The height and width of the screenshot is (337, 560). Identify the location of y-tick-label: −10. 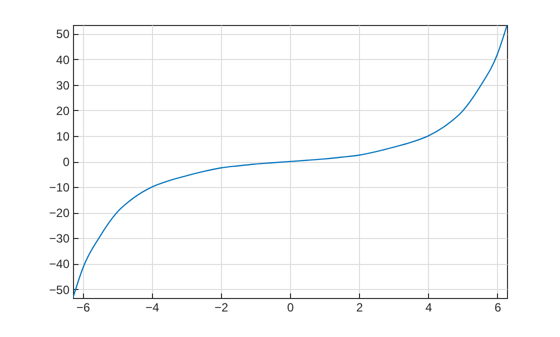
(59, 187).